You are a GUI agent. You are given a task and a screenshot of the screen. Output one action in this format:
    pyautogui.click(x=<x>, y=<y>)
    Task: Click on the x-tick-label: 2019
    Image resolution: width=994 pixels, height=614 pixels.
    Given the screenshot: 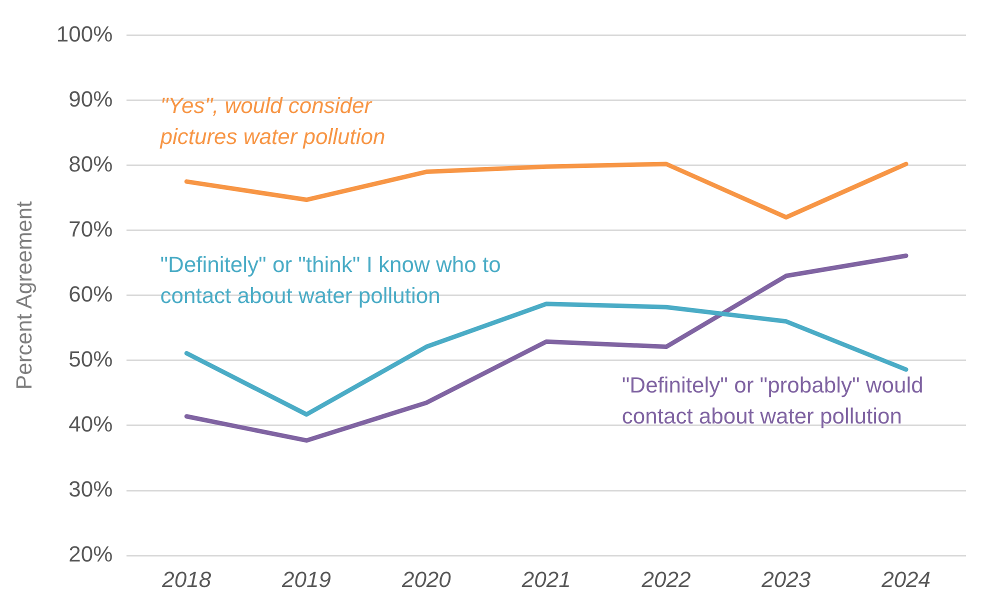 What is the action you would take?
    pyautogui.click(x=306, y=579)
    